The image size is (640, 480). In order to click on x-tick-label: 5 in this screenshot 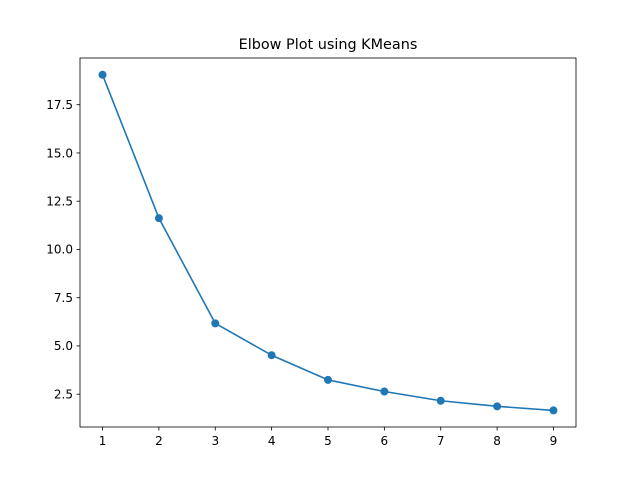, I will do `click(328, 441)`.